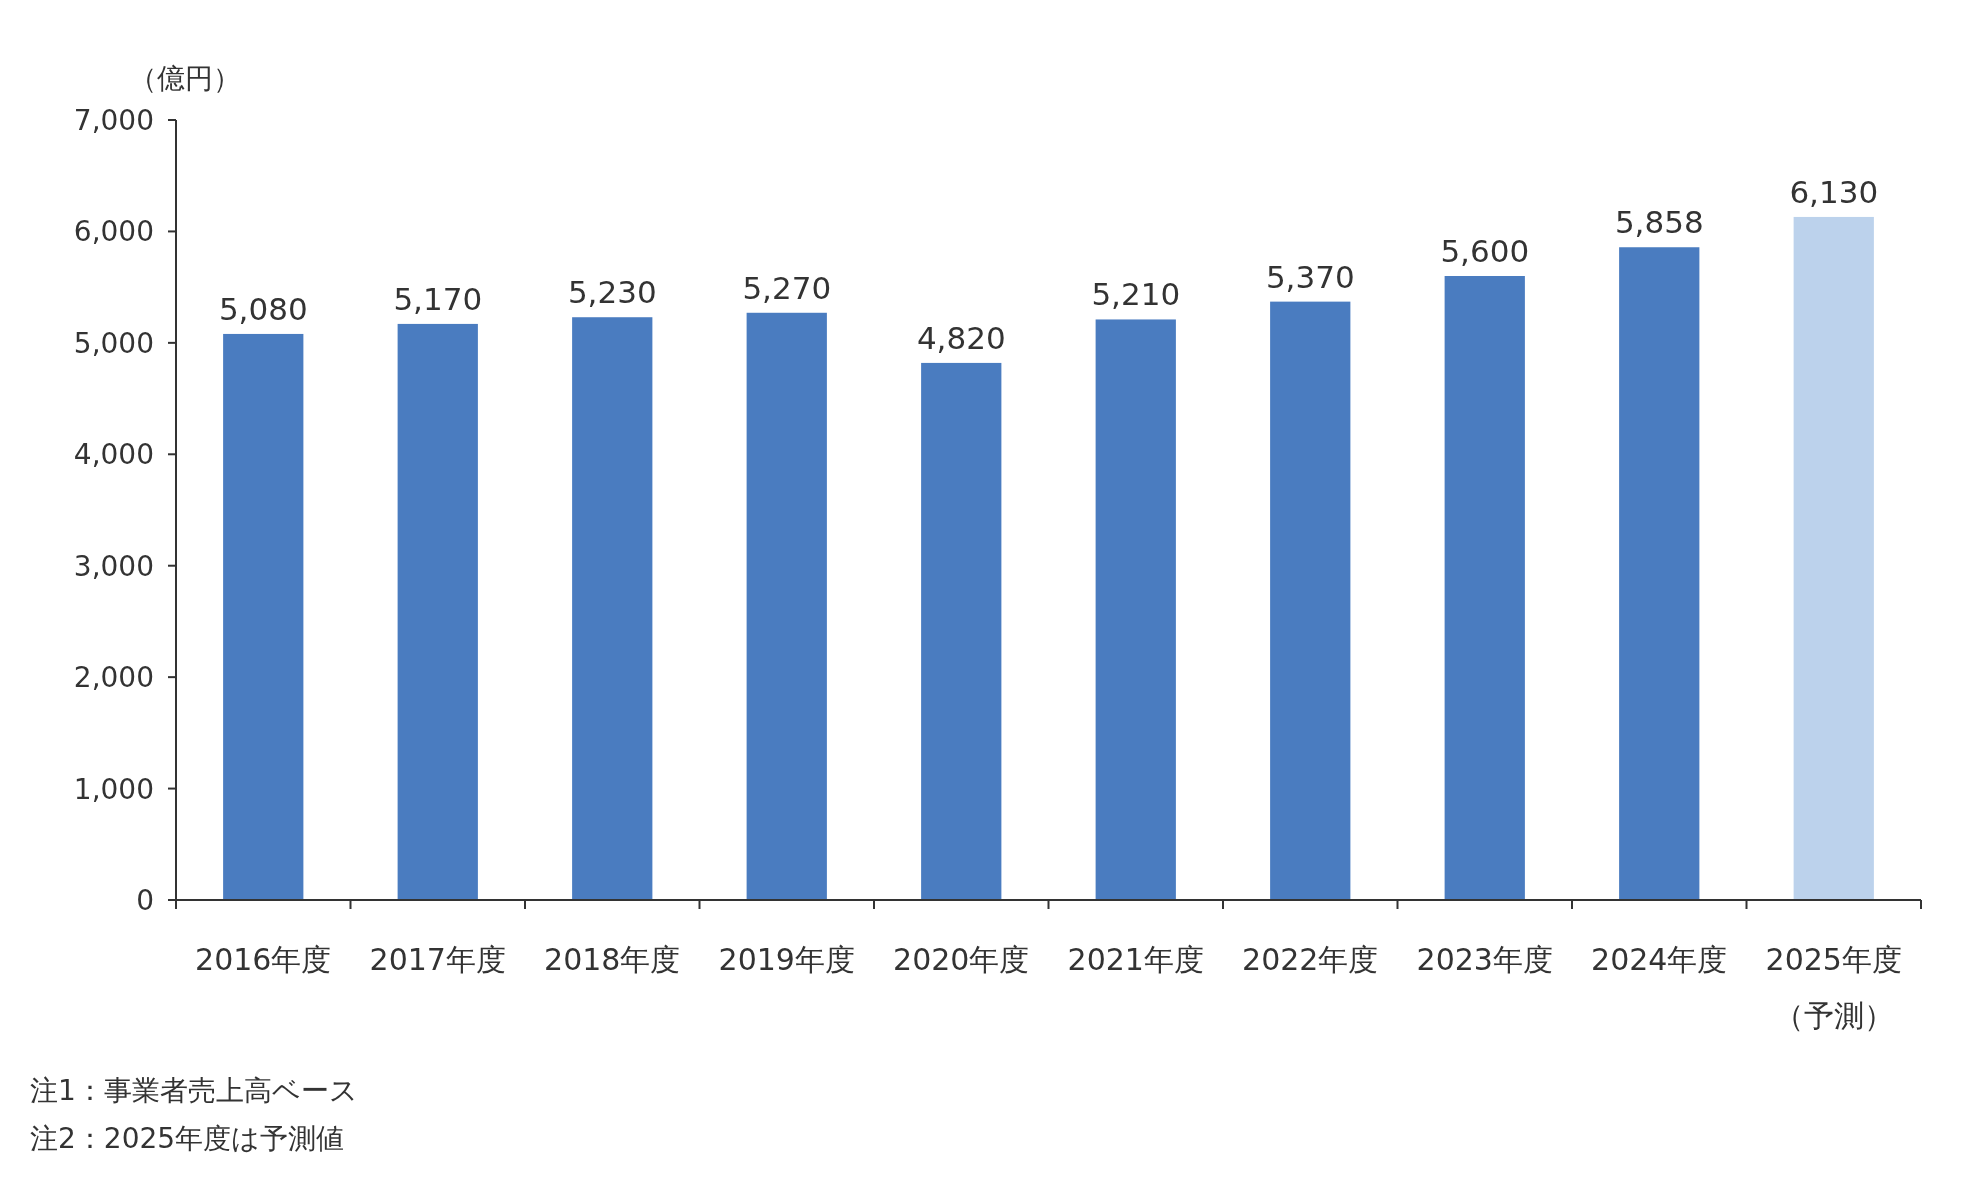 This screenshot has height=1200, width=1972. What do you see at coordinates (1659, 959) in the screenshot?
I see `x-tick-label: 2024年度` at bounding box center [1659, 959].